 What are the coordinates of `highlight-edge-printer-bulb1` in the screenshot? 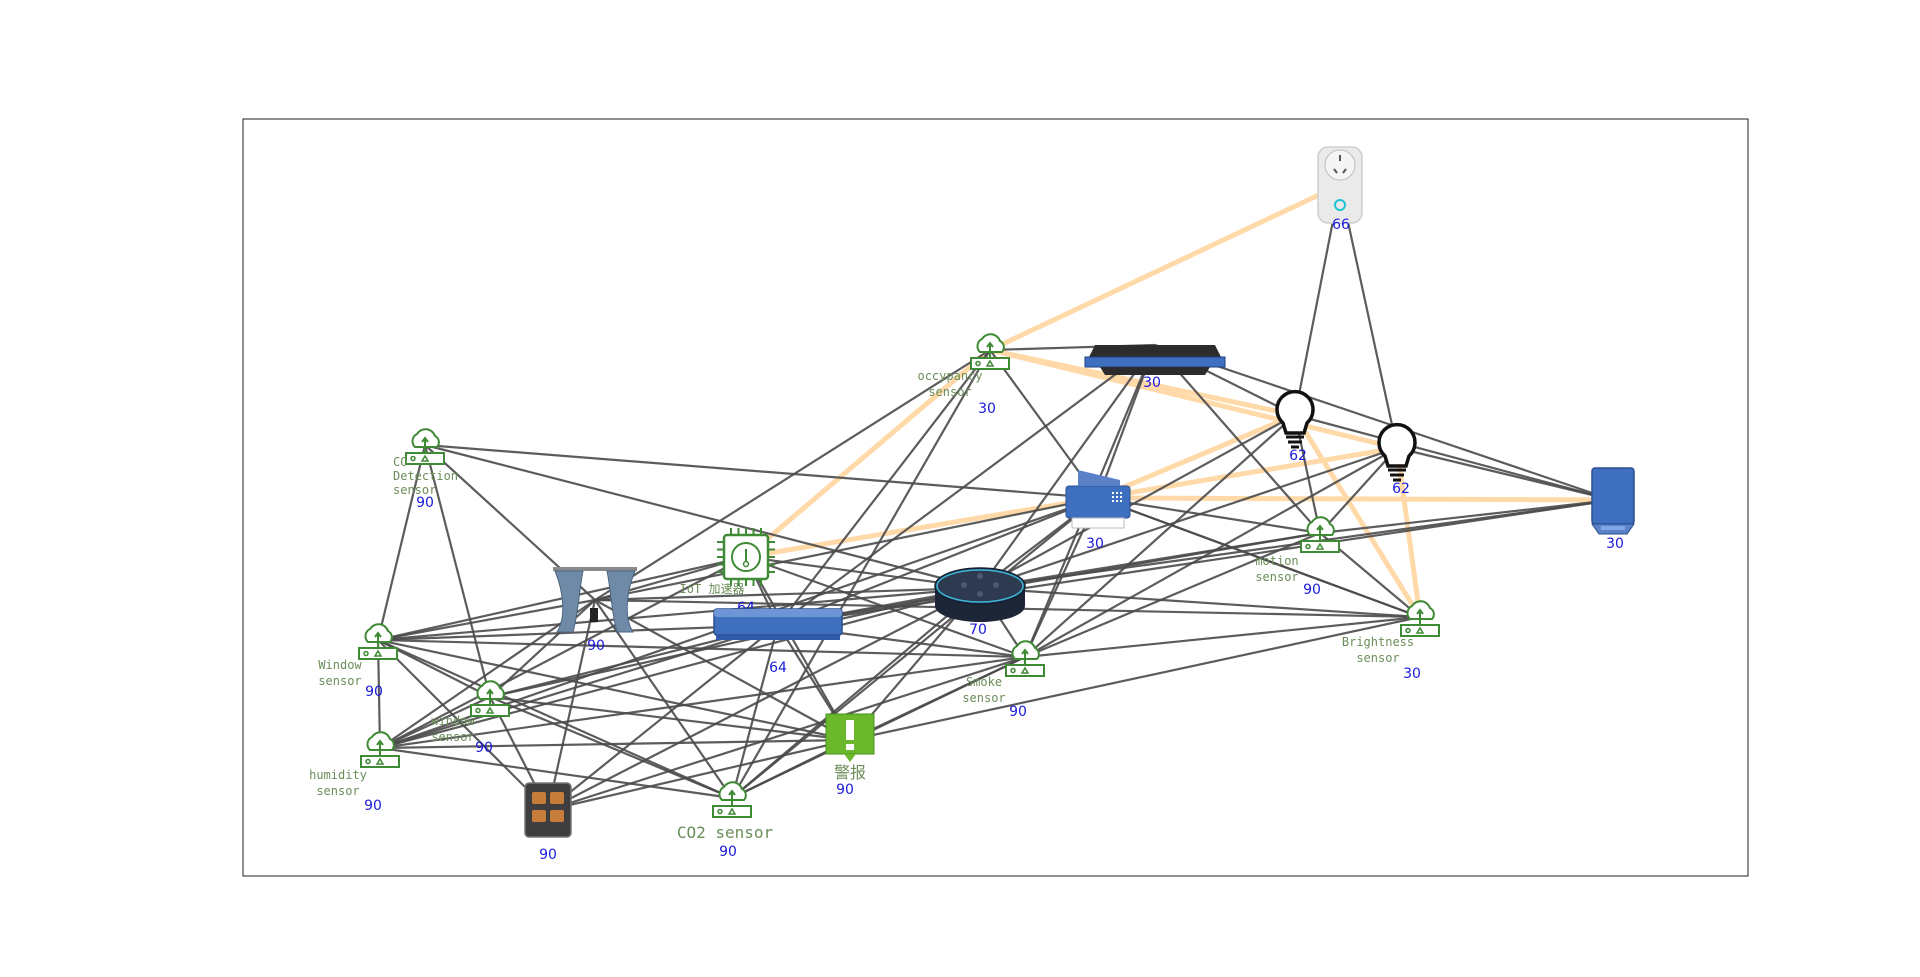 It's located at (1196, 456).